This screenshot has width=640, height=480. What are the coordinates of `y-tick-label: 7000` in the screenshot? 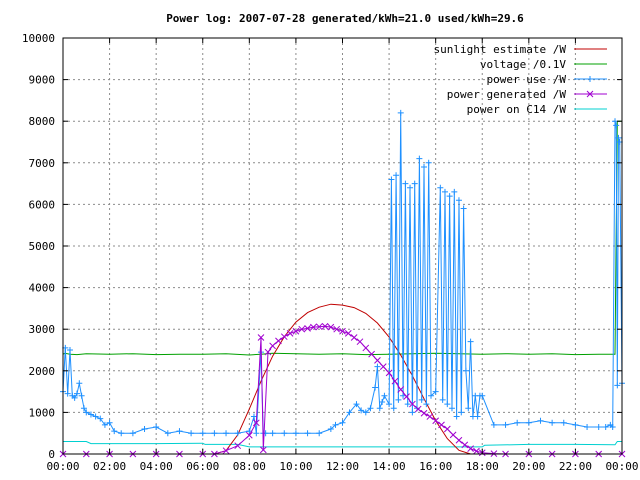 It's located at (42, 163).